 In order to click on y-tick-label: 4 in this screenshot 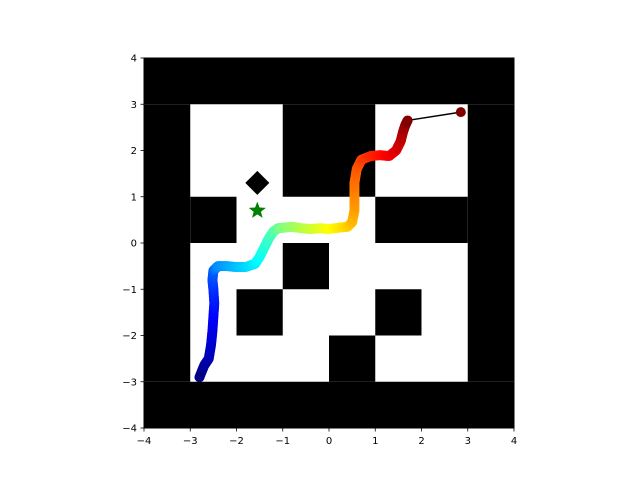, I will do `click(134, 59)`.